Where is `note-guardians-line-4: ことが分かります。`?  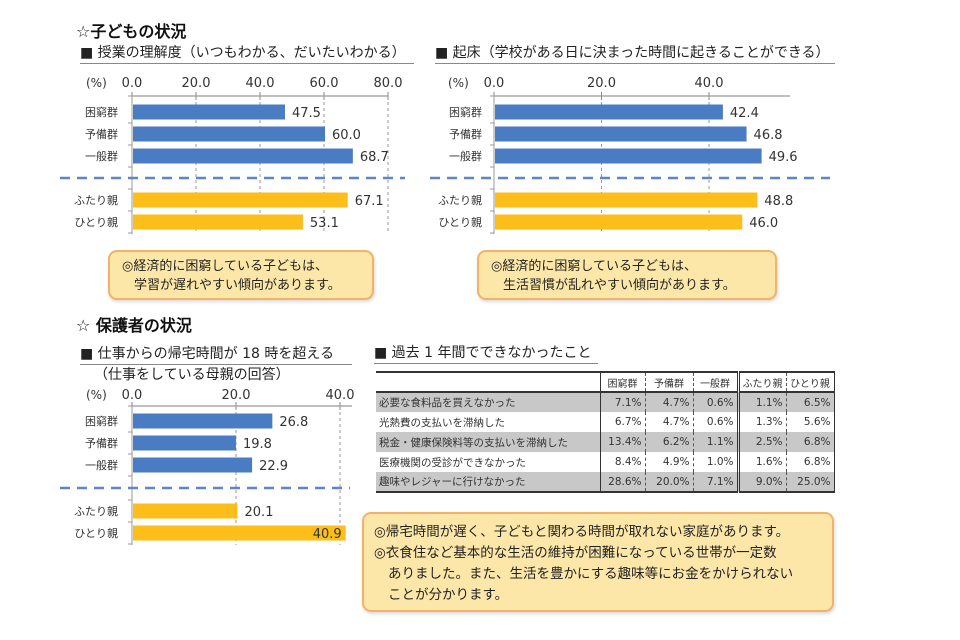
note-guardians-line-4: ことが分かります。 is located at coordinates (448, 595).